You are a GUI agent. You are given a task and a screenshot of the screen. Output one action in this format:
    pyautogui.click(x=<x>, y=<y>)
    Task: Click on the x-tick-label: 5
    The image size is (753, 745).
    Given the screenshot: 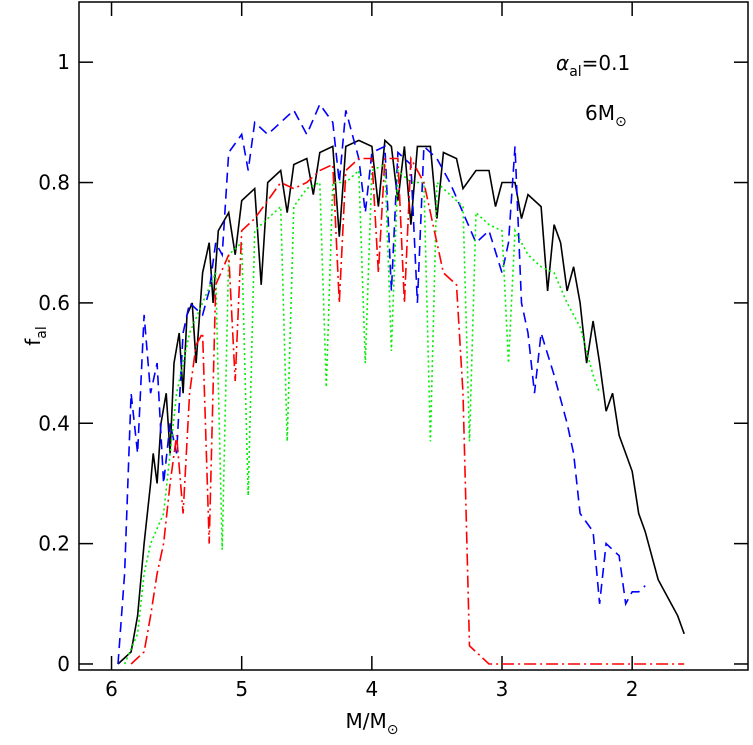 What is the action you would take?
    pyautogui.click(x=241, y=689)
    